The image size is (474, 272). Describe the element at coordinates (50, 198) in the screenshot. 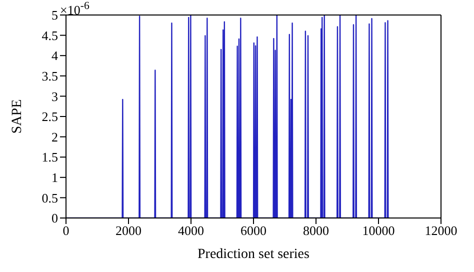

I see `y-tick-label: 0.5` at that location.